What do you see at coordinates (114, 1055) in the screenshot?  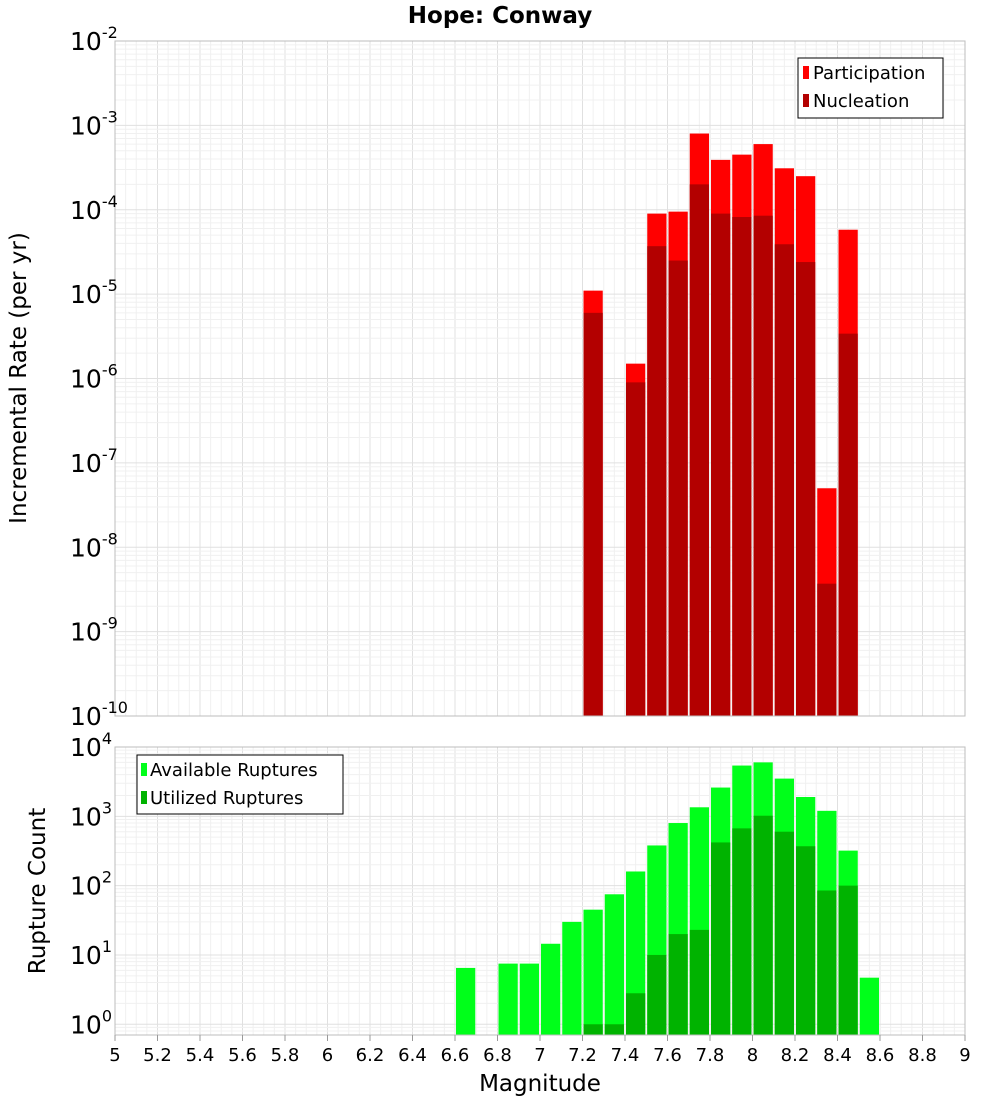 I see `x-tick-label: 5` at bounding box center [114, 1055].